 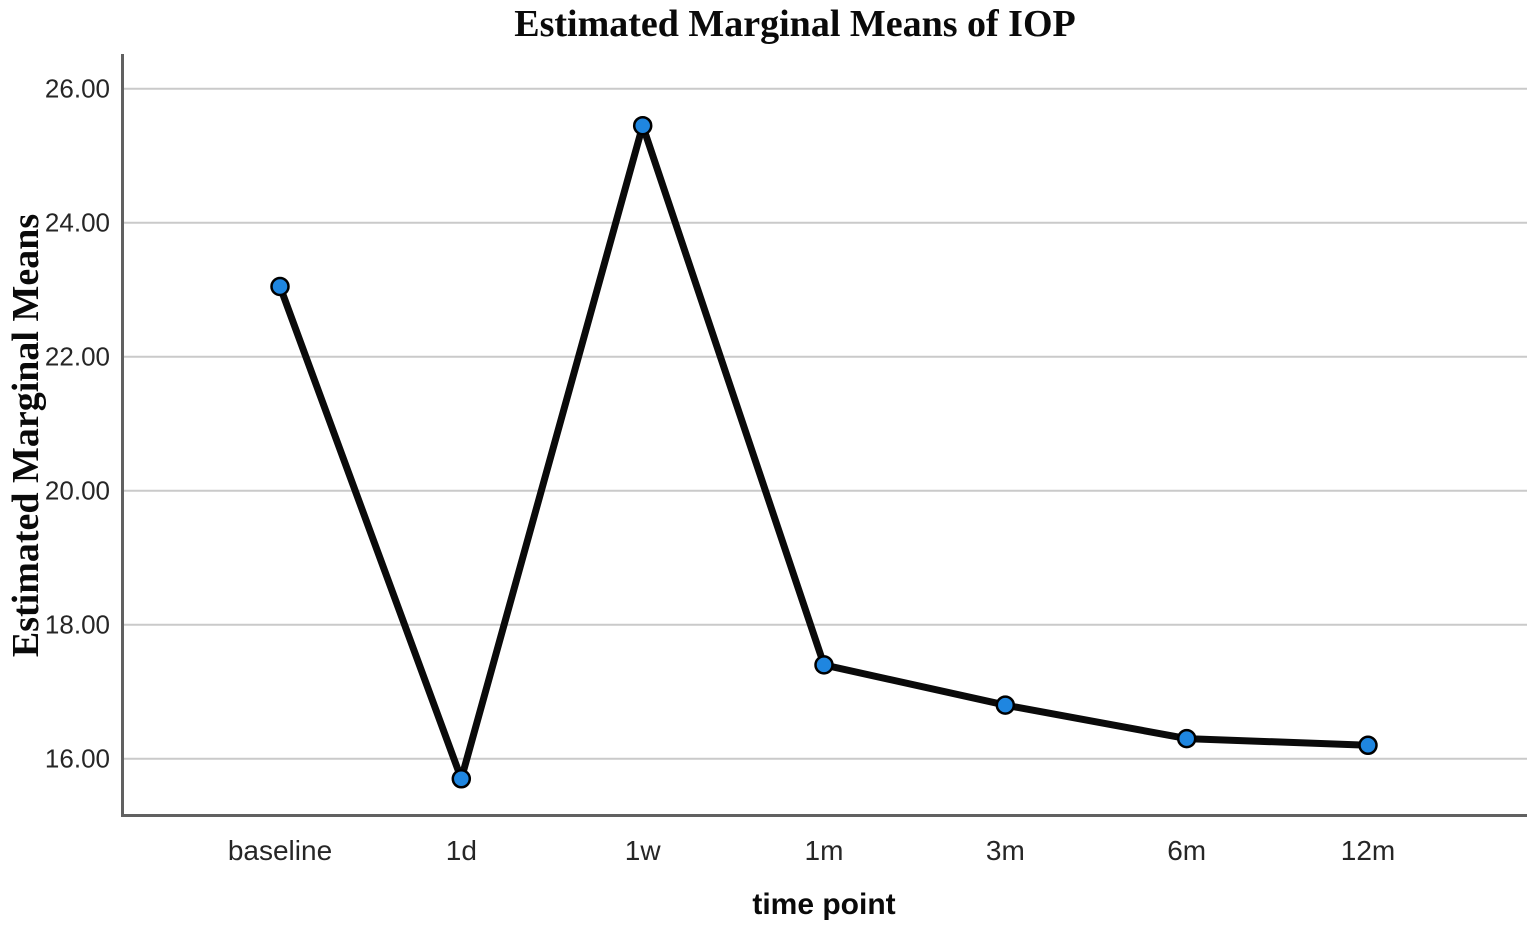 I want to click on x-tick-label: 6m, so click(x=1187, y=850).